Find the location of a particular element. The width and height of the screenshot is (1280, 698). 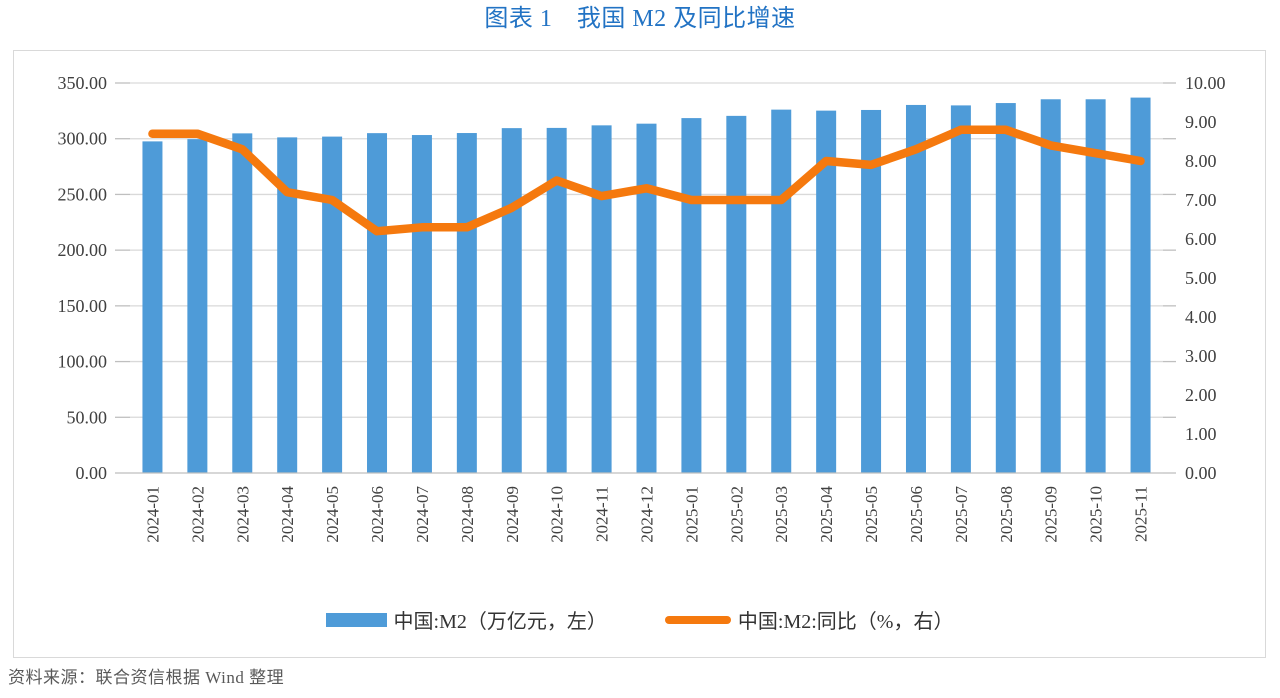

x-axis-category-label: 2024-12 is located at coordinates (647, 514).